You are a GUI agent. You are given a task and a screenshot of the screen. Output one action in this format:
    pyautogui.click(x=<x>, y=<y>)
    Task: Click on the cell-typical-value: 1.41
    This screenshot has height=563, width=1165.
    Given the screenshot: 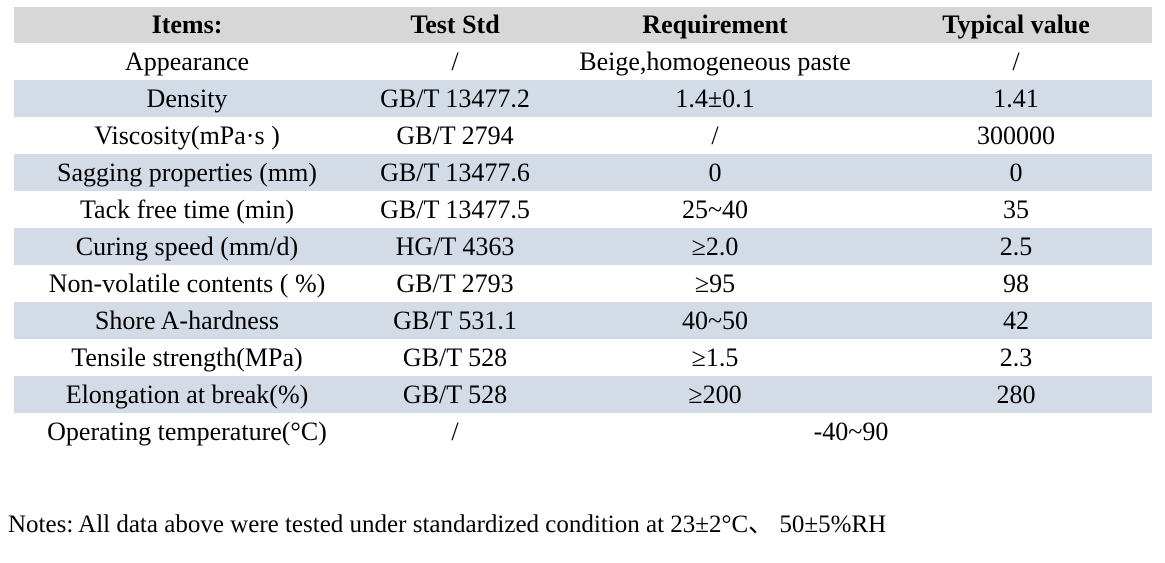 What is the action you would take?
    pyautogui.click(x=1016, y=98)
    